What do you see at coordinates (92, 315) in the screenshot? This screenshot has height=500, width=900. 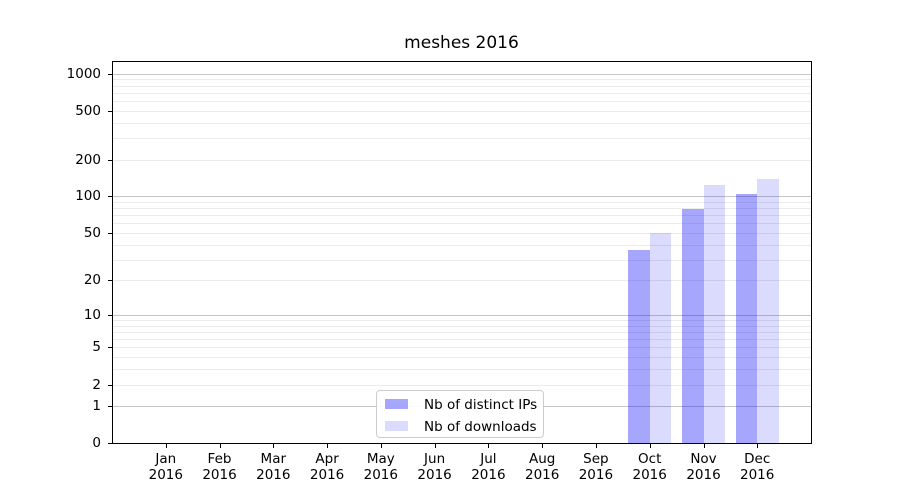 I see `y-tick-label: 10` at bounding box center [92, 315].